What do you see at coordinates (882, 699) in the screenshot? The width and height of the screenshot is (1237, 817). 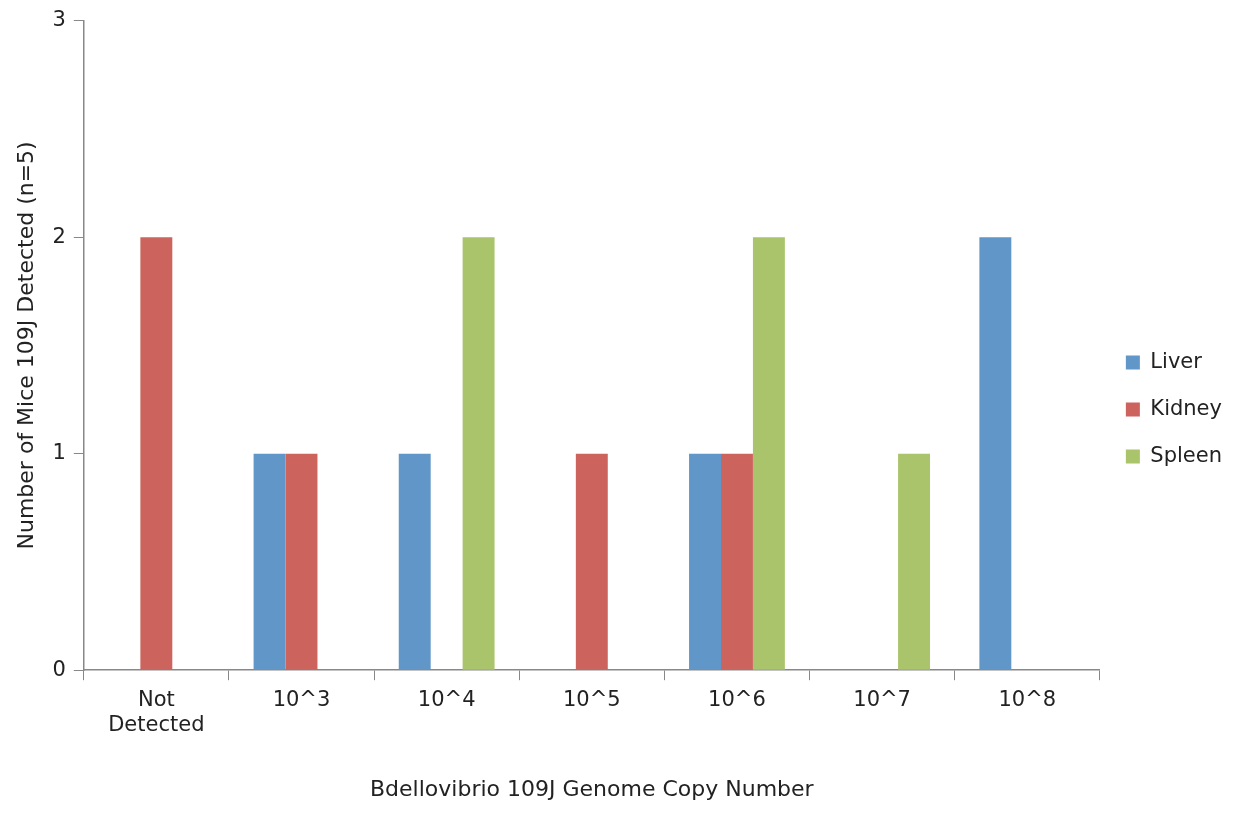 I see `x-tick-label: 10^7` at bounding box center [882, 699].